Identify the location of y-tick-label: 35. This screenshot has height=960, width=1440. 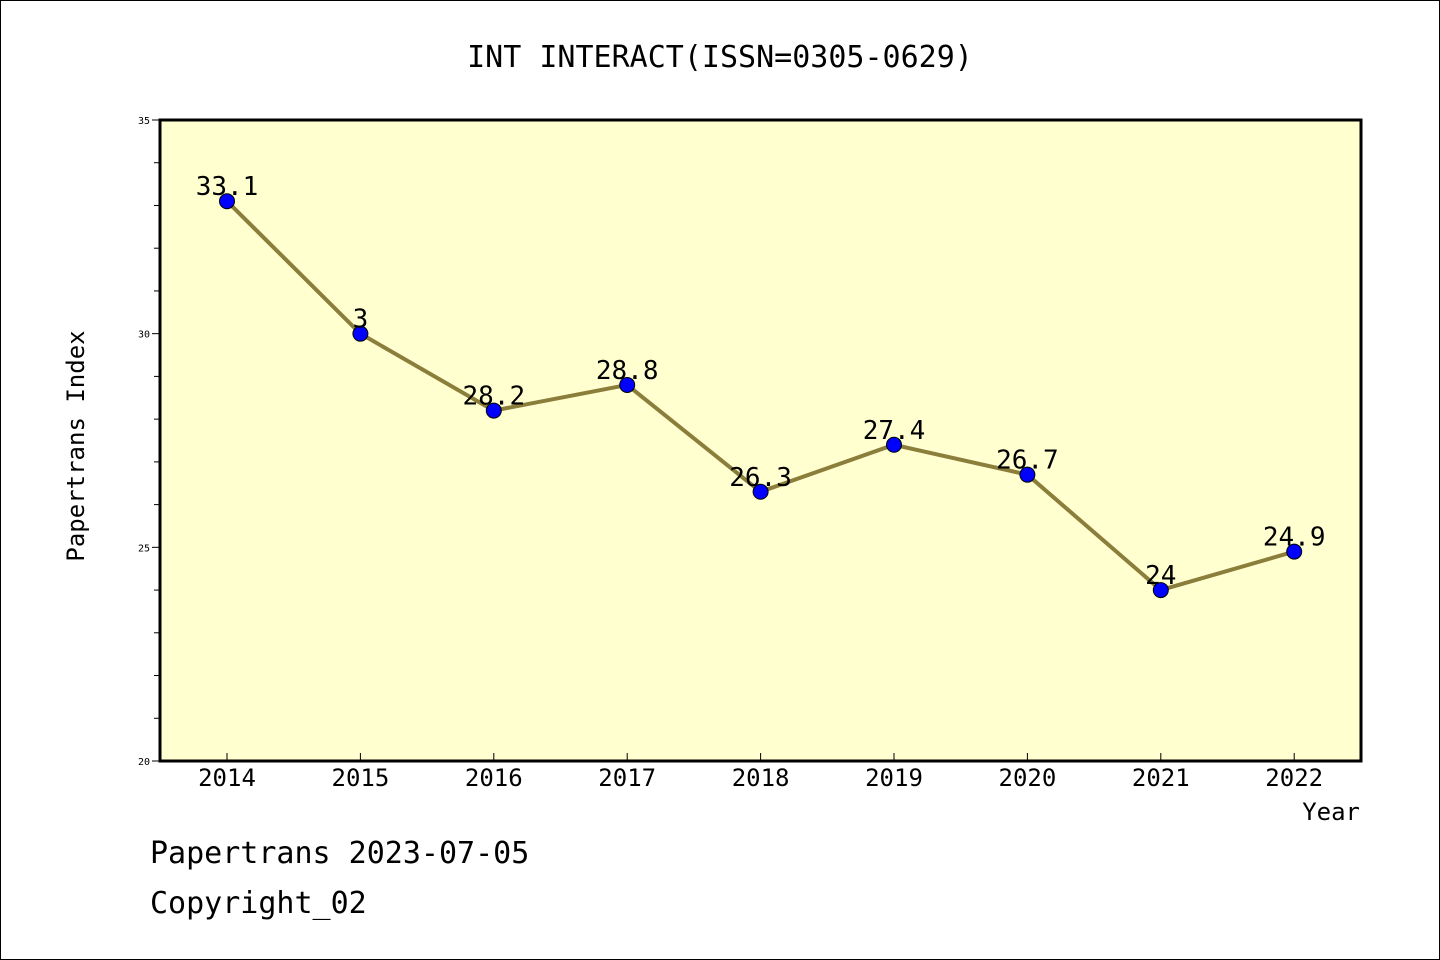
(144, 121).